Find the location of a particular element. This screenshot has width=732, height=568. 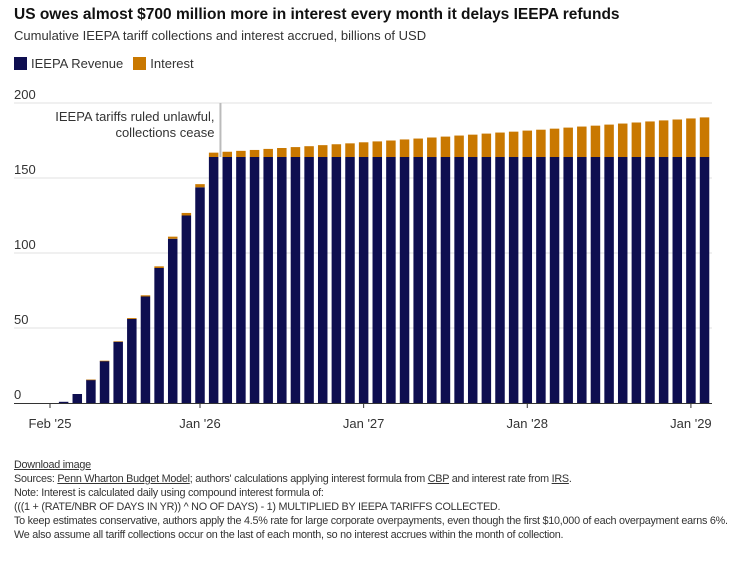

x-tick-label: Jan '26 is located at coordinates (200, 423).